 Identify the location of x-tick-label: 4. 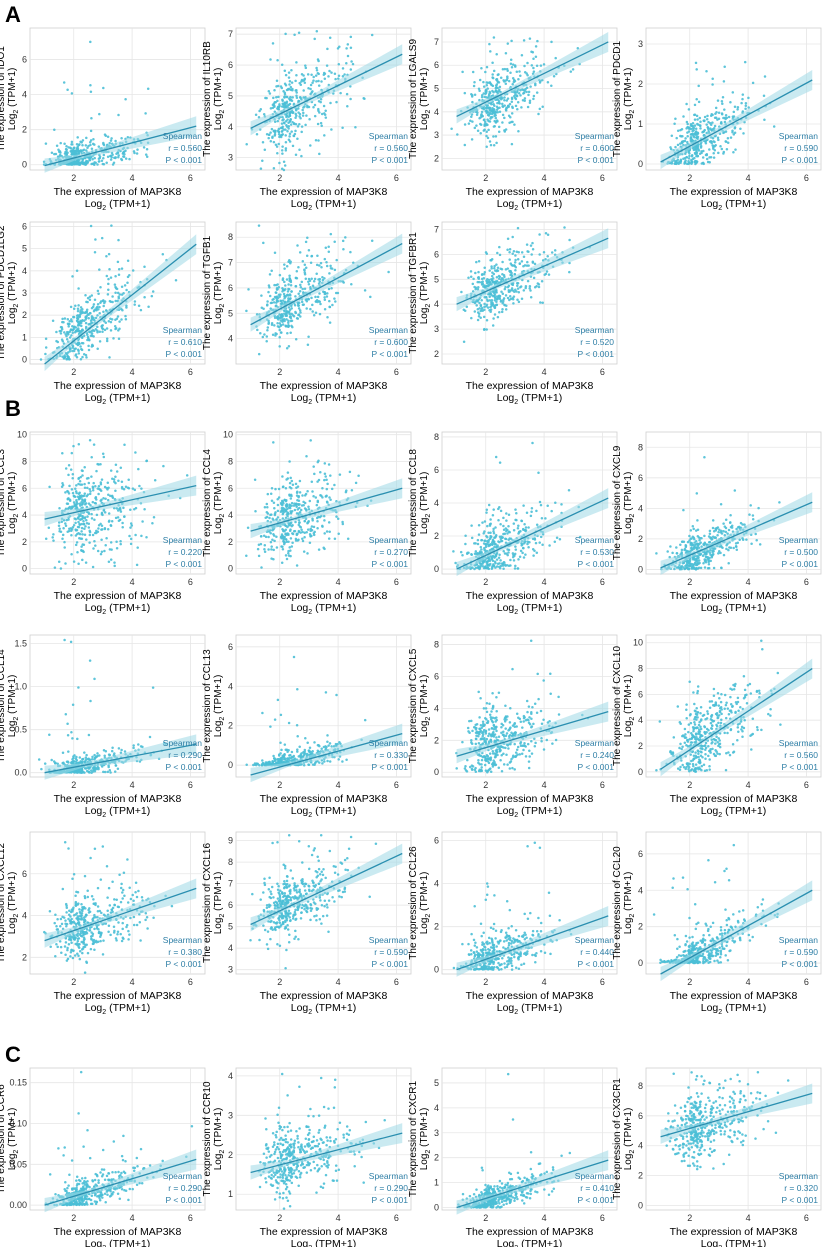
(748, 178).